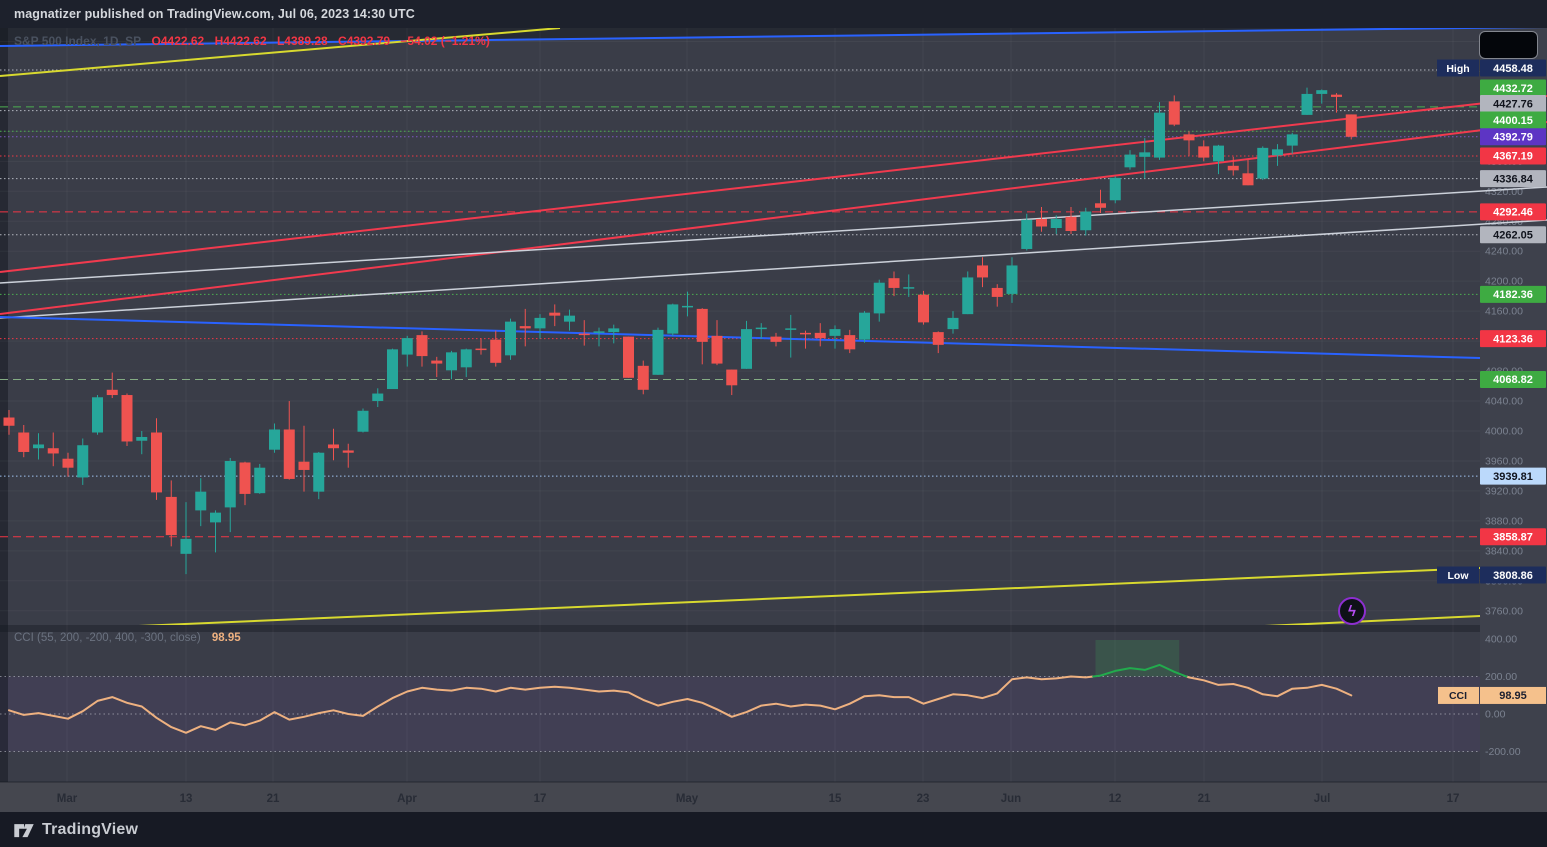 This screenshot has height=847, width=1547. I want to click on cci-layer, so click(740, 696).